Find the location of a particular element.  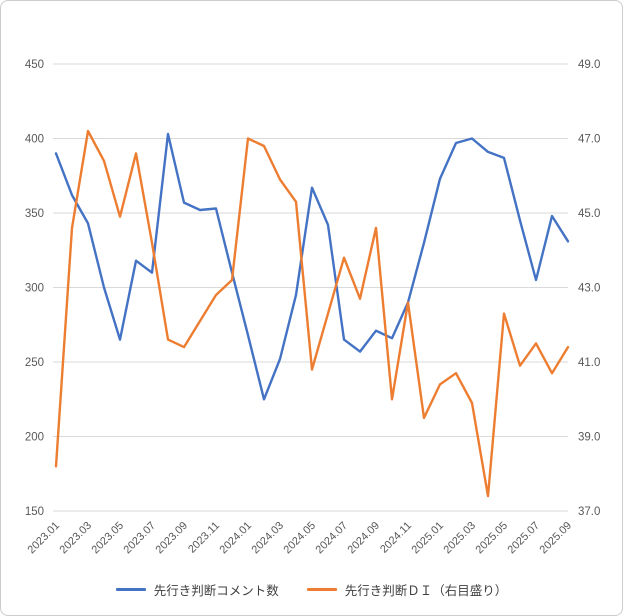

y-axis-right-tick-label: 49.0 is located at coordinates (589, 65).